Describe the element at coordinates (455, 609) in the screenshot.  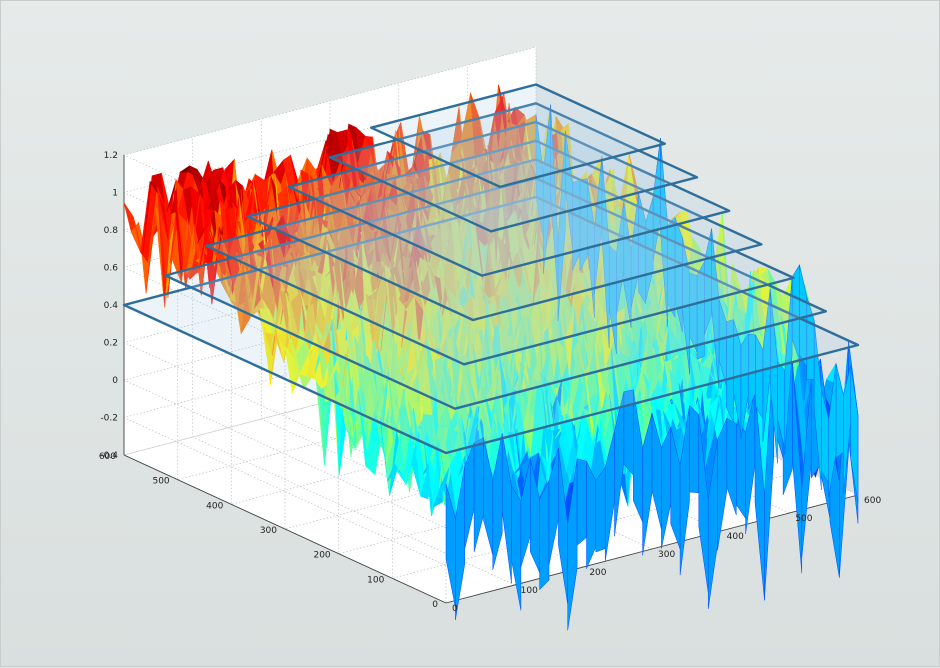
I see `x-tick-label: 0` at that location.